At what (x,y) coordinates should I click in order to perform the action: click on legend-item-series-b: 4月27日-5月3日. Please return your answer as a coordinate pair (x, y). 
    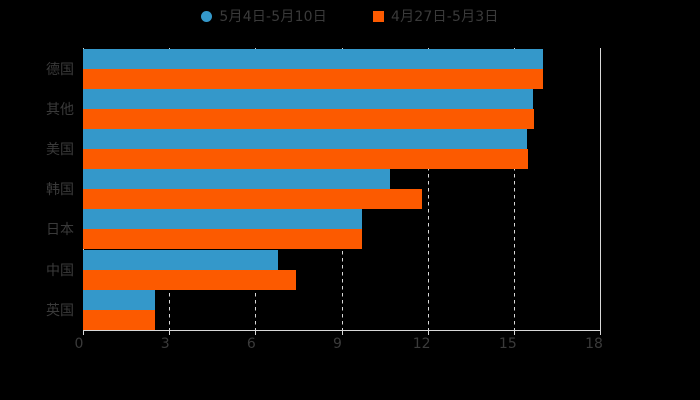
    Looking at the image, I should click on (436, 16).